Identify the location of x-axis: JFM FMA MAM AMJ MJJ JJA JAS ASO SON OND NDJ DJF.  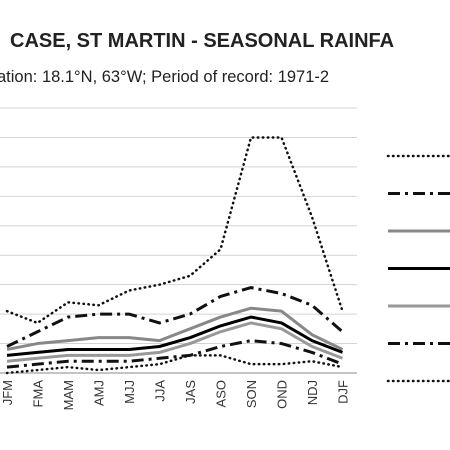
(175, 395).